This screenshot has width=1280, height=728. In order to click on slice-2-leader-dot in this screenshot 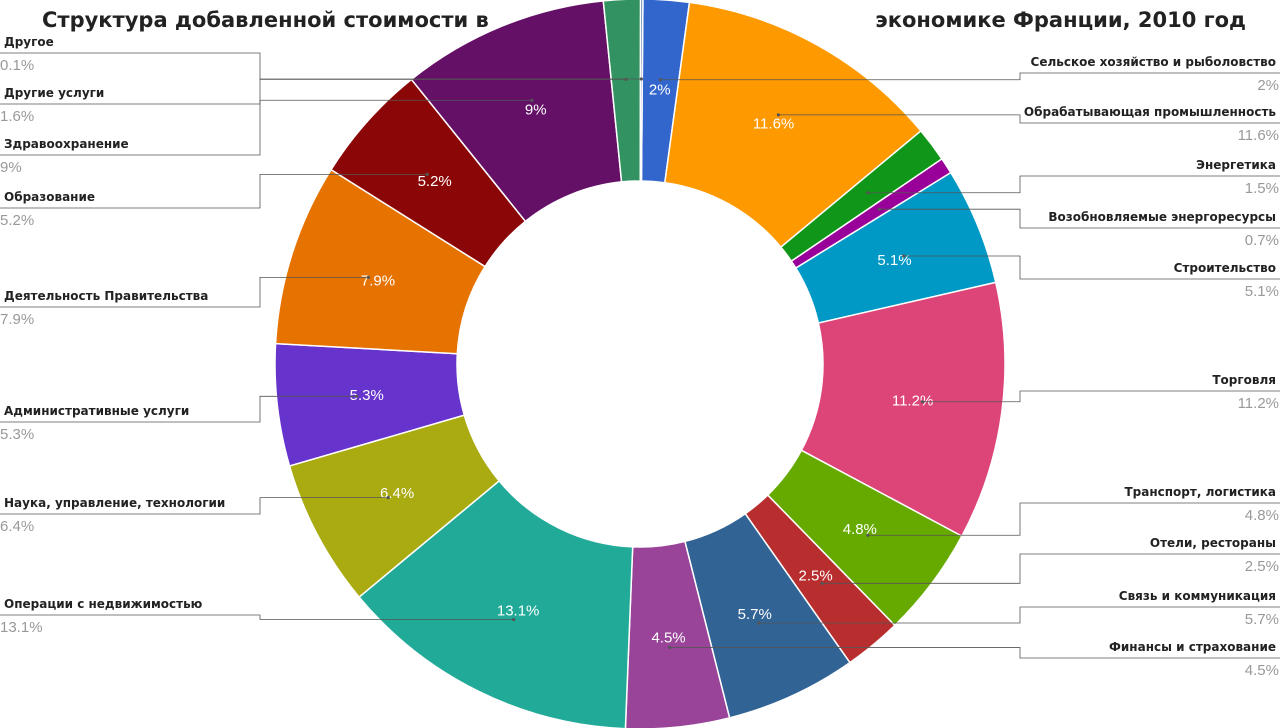, I will do `click(778, 115)`.